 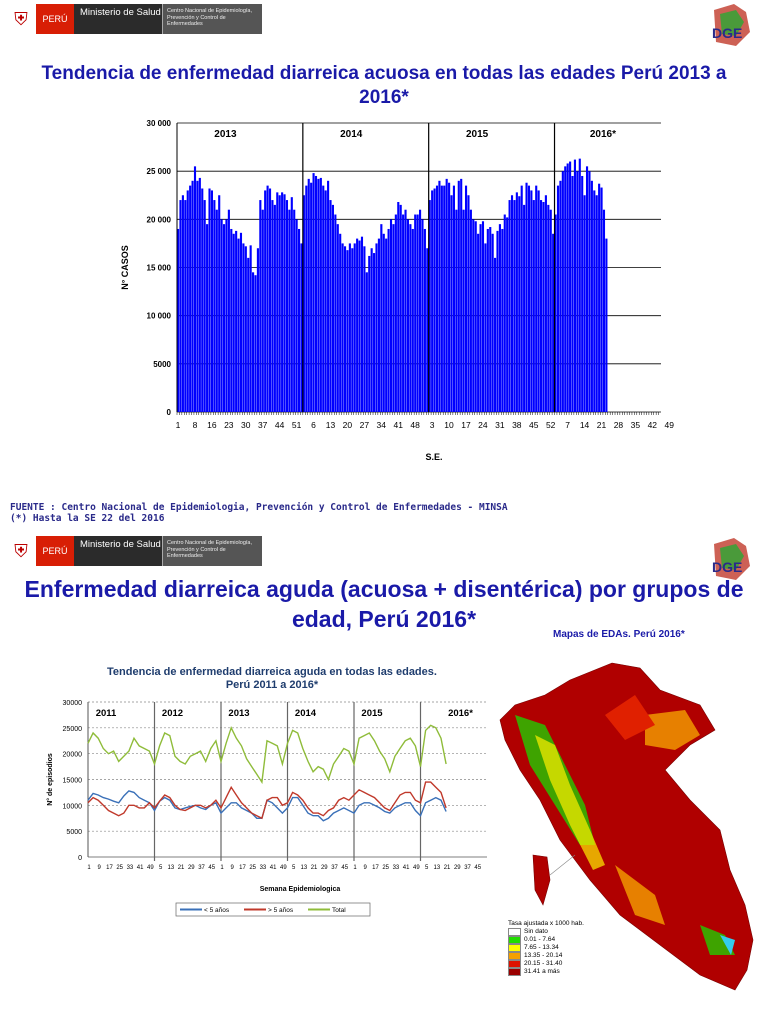 I want to click on legend-item: Sin dato, so click(x=546, y=931).